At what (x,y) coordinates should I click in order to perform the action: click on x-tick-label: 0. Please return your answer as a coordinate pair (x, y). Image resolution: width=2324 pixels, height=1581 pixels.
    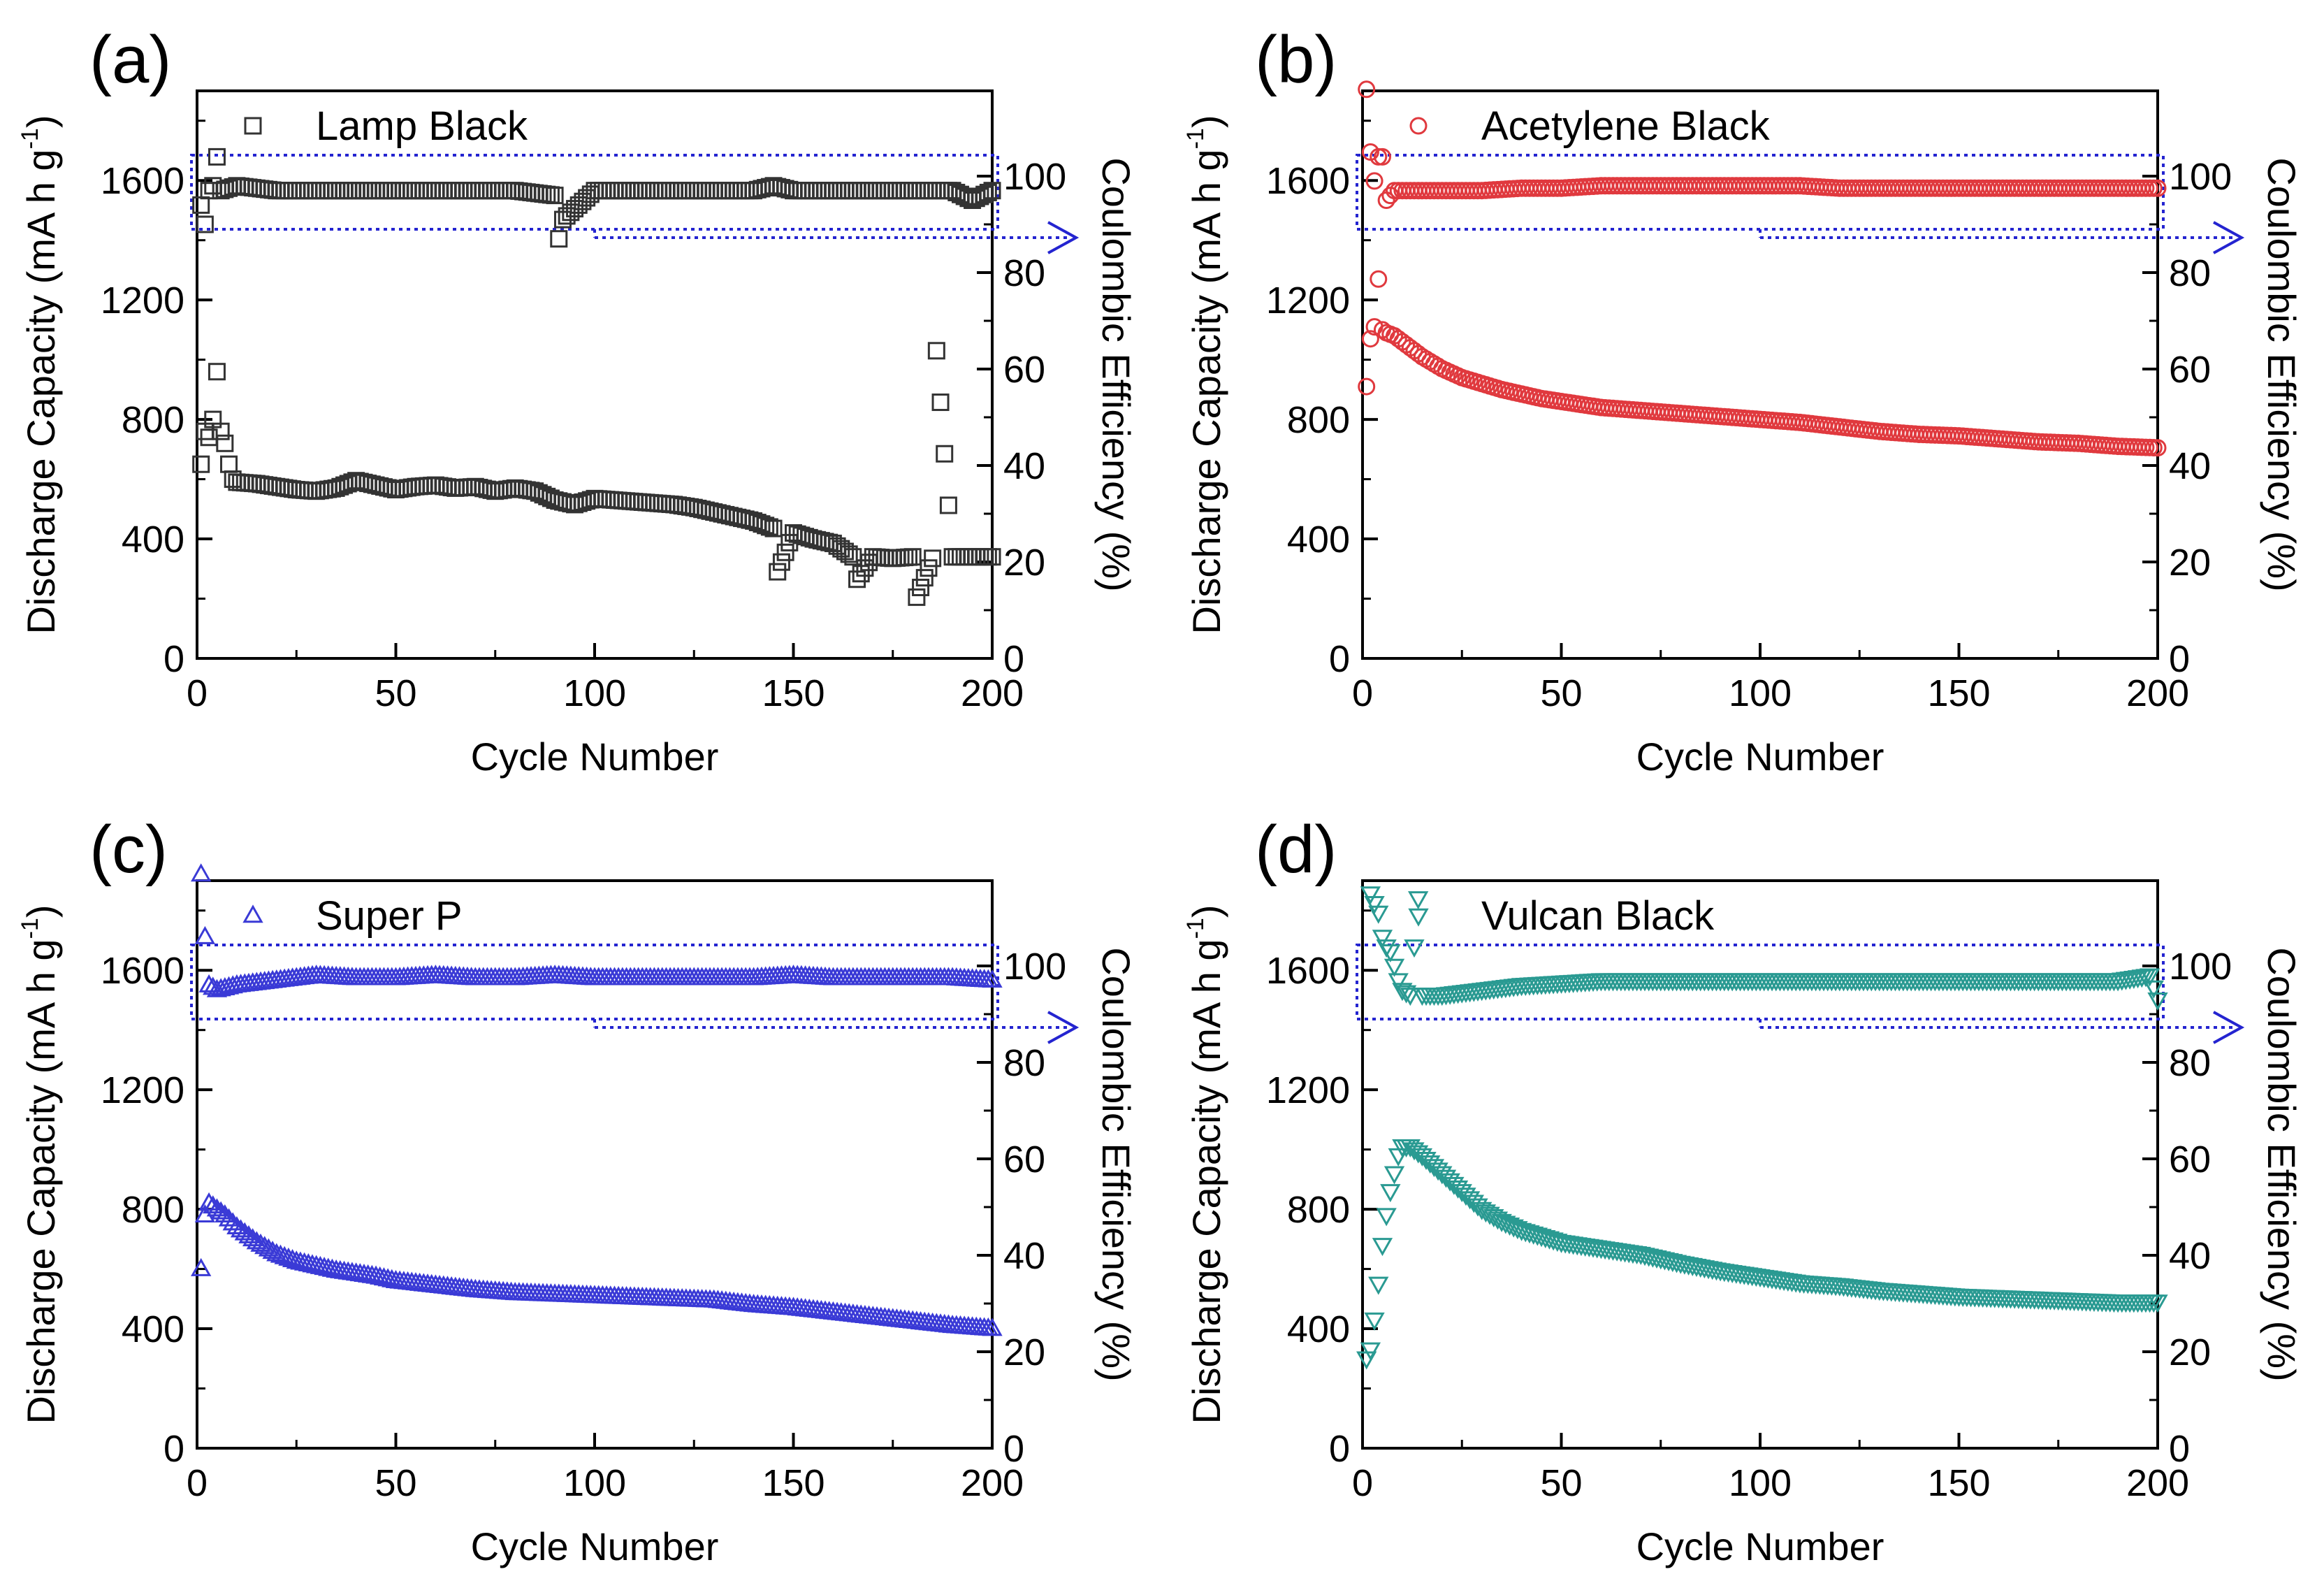
    Looking at the image, I should click on (197, 693).